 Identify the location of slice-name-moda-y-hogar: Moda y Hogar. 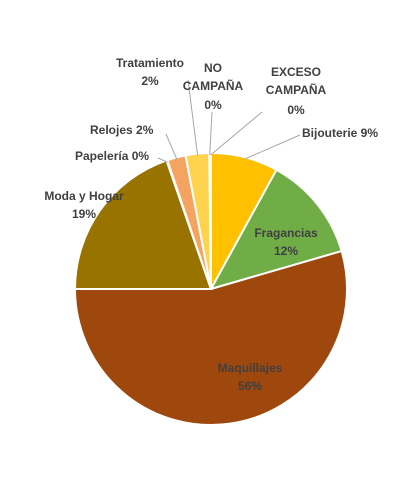
(84, 196).